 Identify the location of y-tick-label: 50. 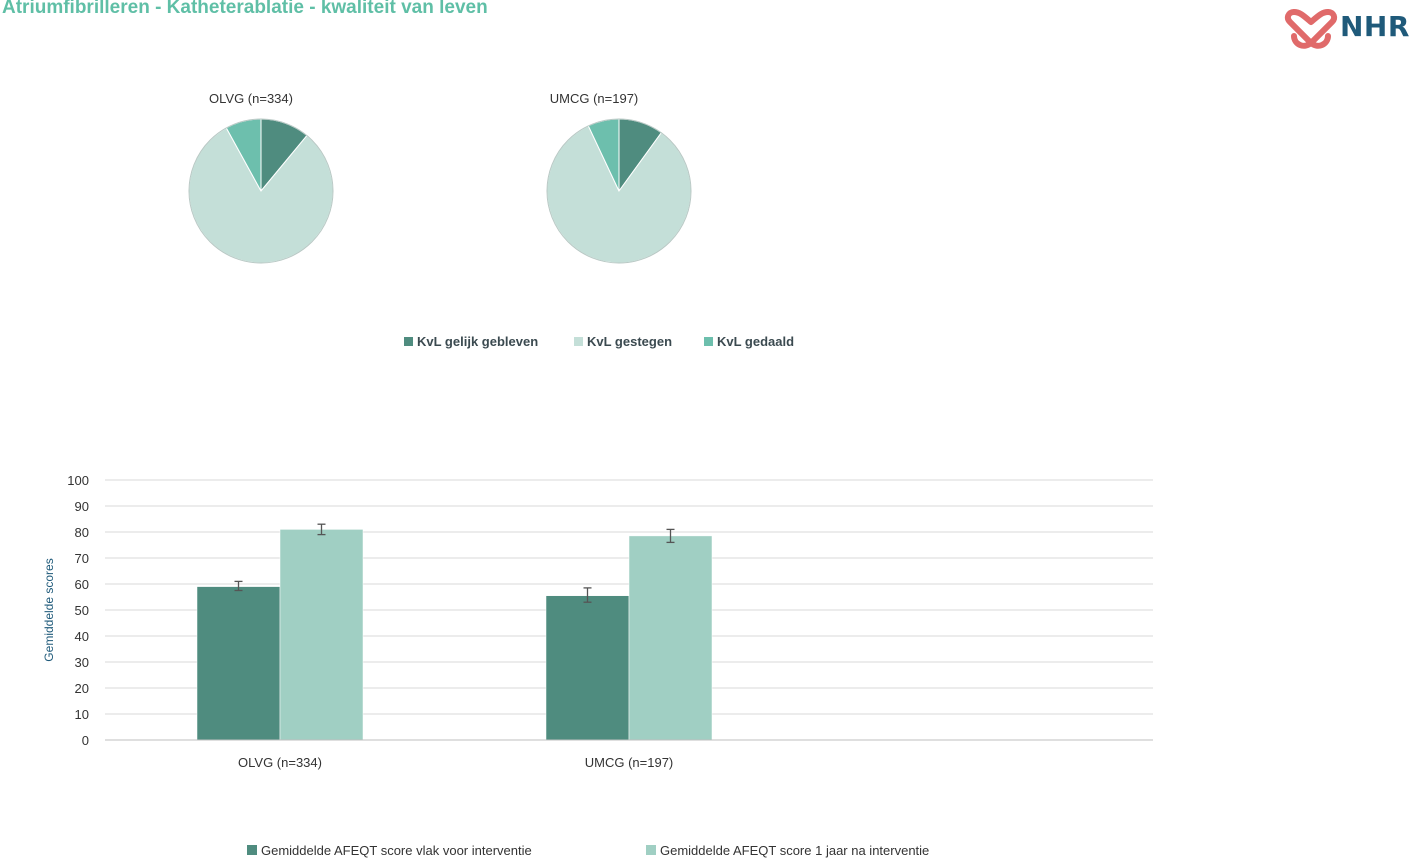
(82, 610).